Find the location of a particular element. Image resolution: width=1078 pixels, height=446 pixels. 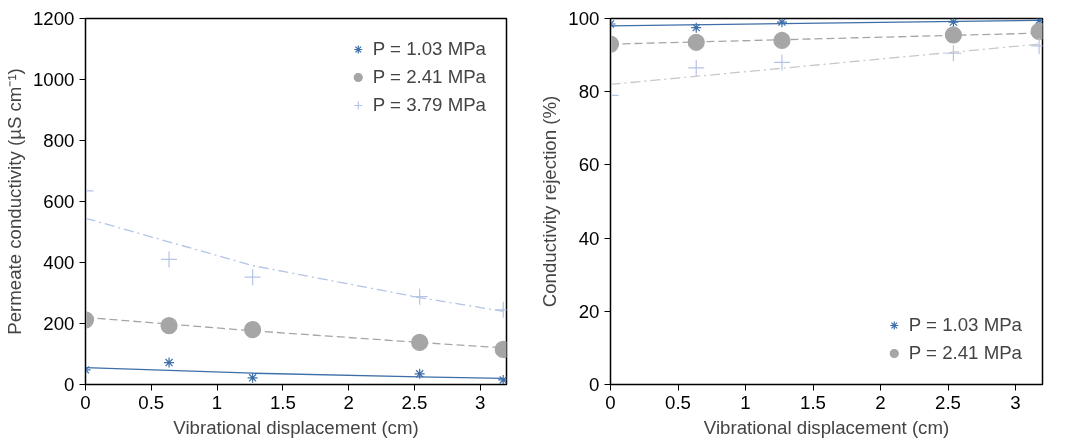

y-tick-label: 40 is located at coordinates (589, 238).